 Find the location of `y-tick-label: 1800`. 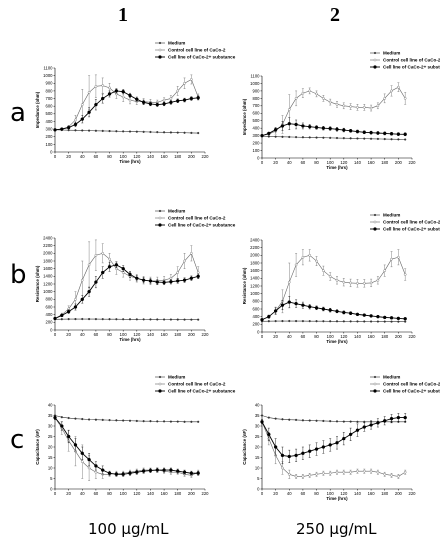

y-tick-label: 1800 is located at coordinates (48, 260).